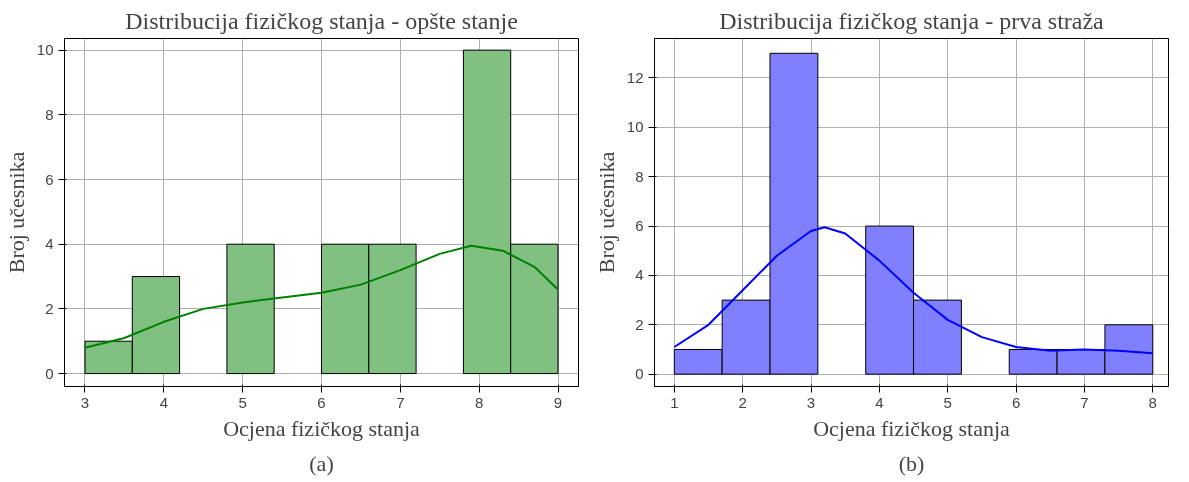 This screenshot has height=482, width=1189. Describe the element at coordinates (742, 402) in the screenshot. I see `x-tick-label: 2` at that location.